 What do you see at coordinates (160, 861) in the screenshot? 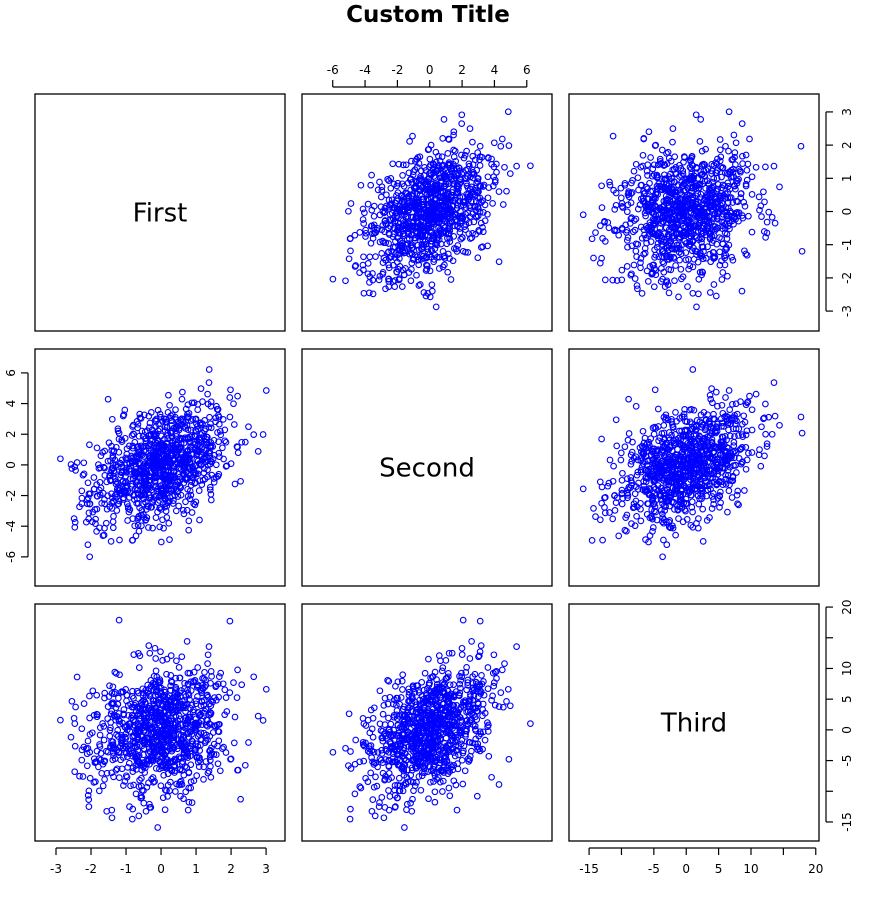
I see `bottom-axis-first: -3 -2 -1 0 1 2 3` at bounding box center [160, 861].